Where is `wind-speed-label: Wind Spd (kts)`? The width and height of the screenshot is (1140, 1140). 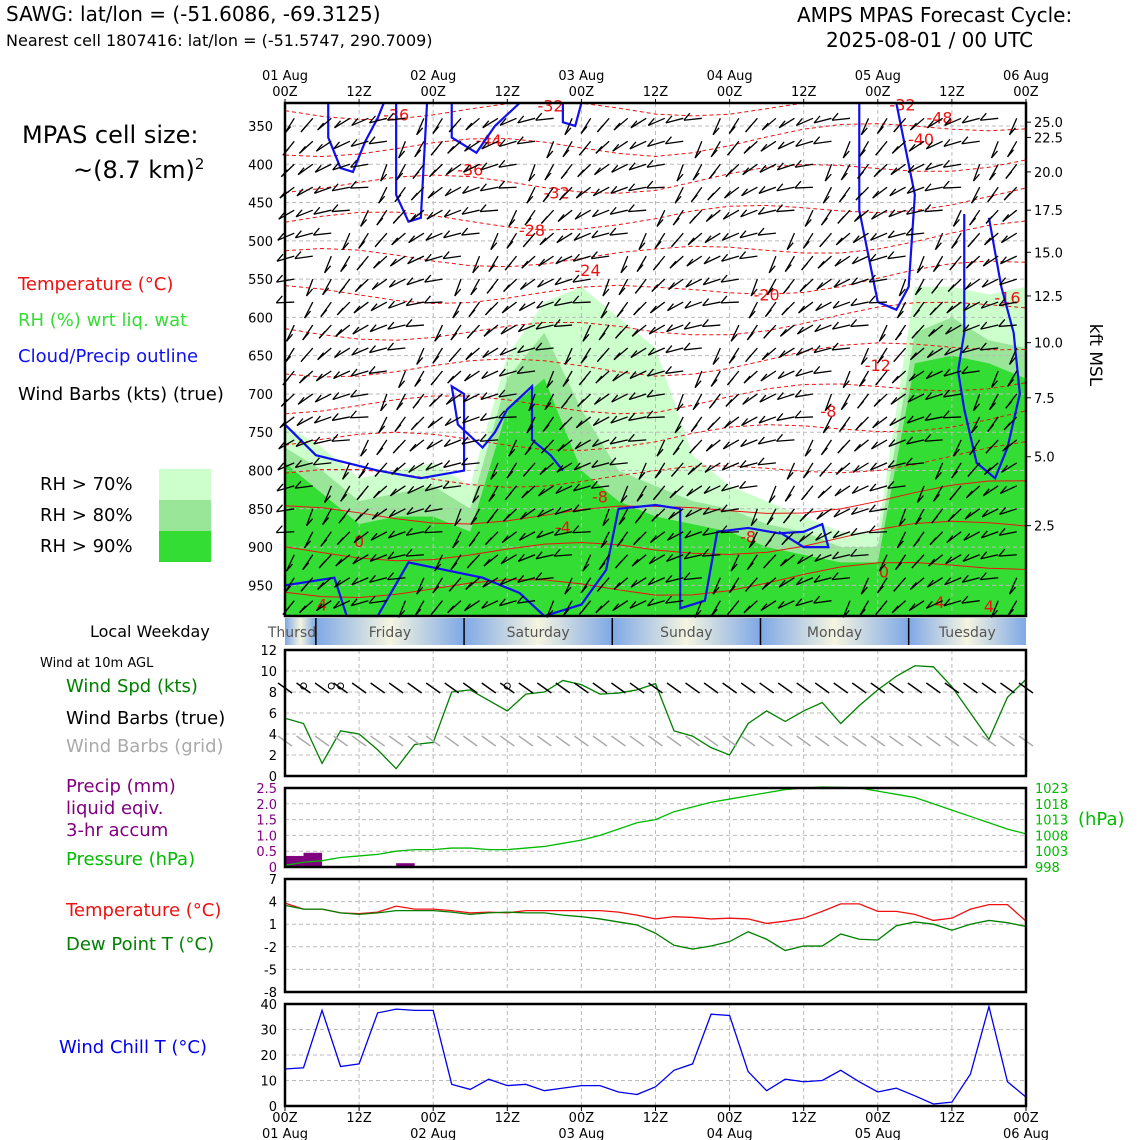
wind-speed-label: Wind Spd (kts) is located at coordinates (132, 686).